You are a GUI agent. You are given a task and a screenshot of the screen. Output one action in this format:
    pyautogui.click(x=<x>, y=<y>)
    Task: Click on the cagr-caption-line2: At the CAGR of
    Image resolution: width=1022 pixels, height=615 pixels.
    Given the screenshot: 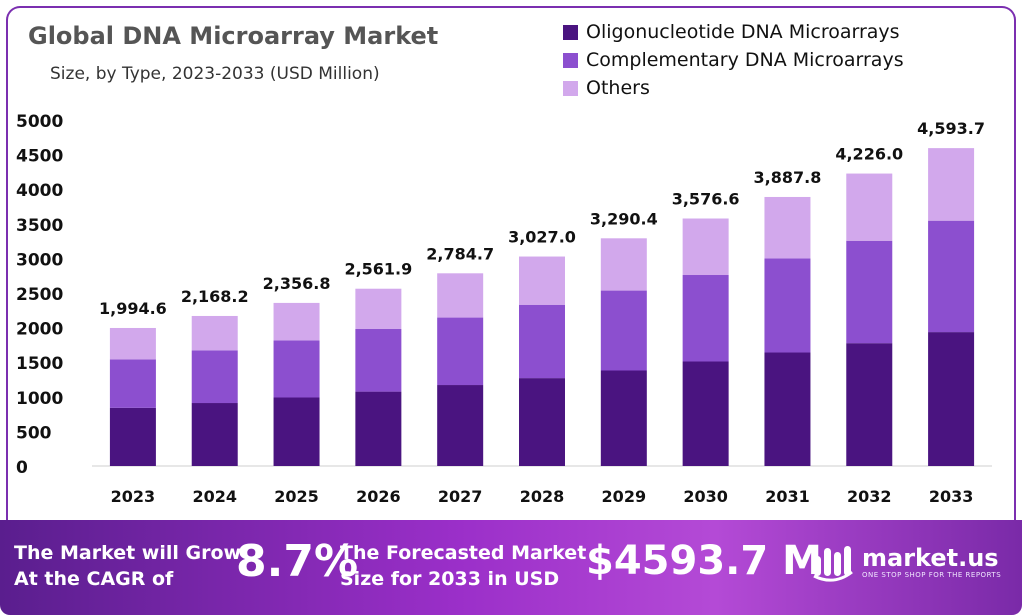 What is the action you would take?
    pyautogui.click(x=94, y=579)
    